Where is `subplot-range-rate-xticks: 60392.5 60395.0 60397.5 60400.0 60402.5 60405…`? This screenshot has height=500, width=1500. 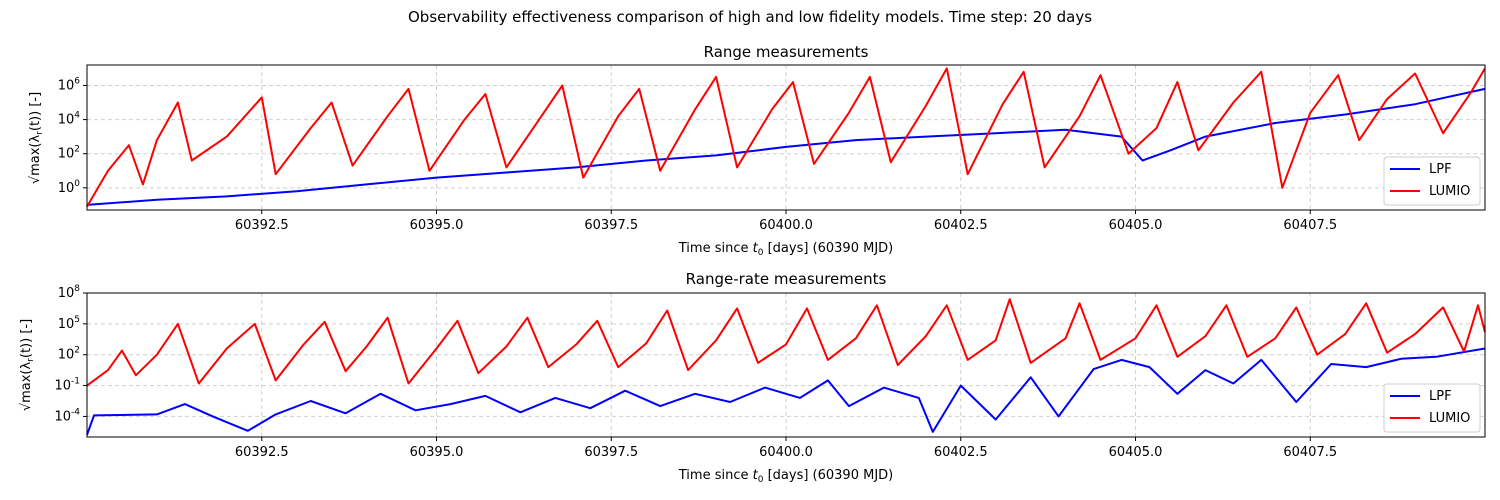 subplot-range-rate-xticks: 60392.5 60395.0 60397.5 60400.0 60402.5 60405… is located at coordinates (786, 448).